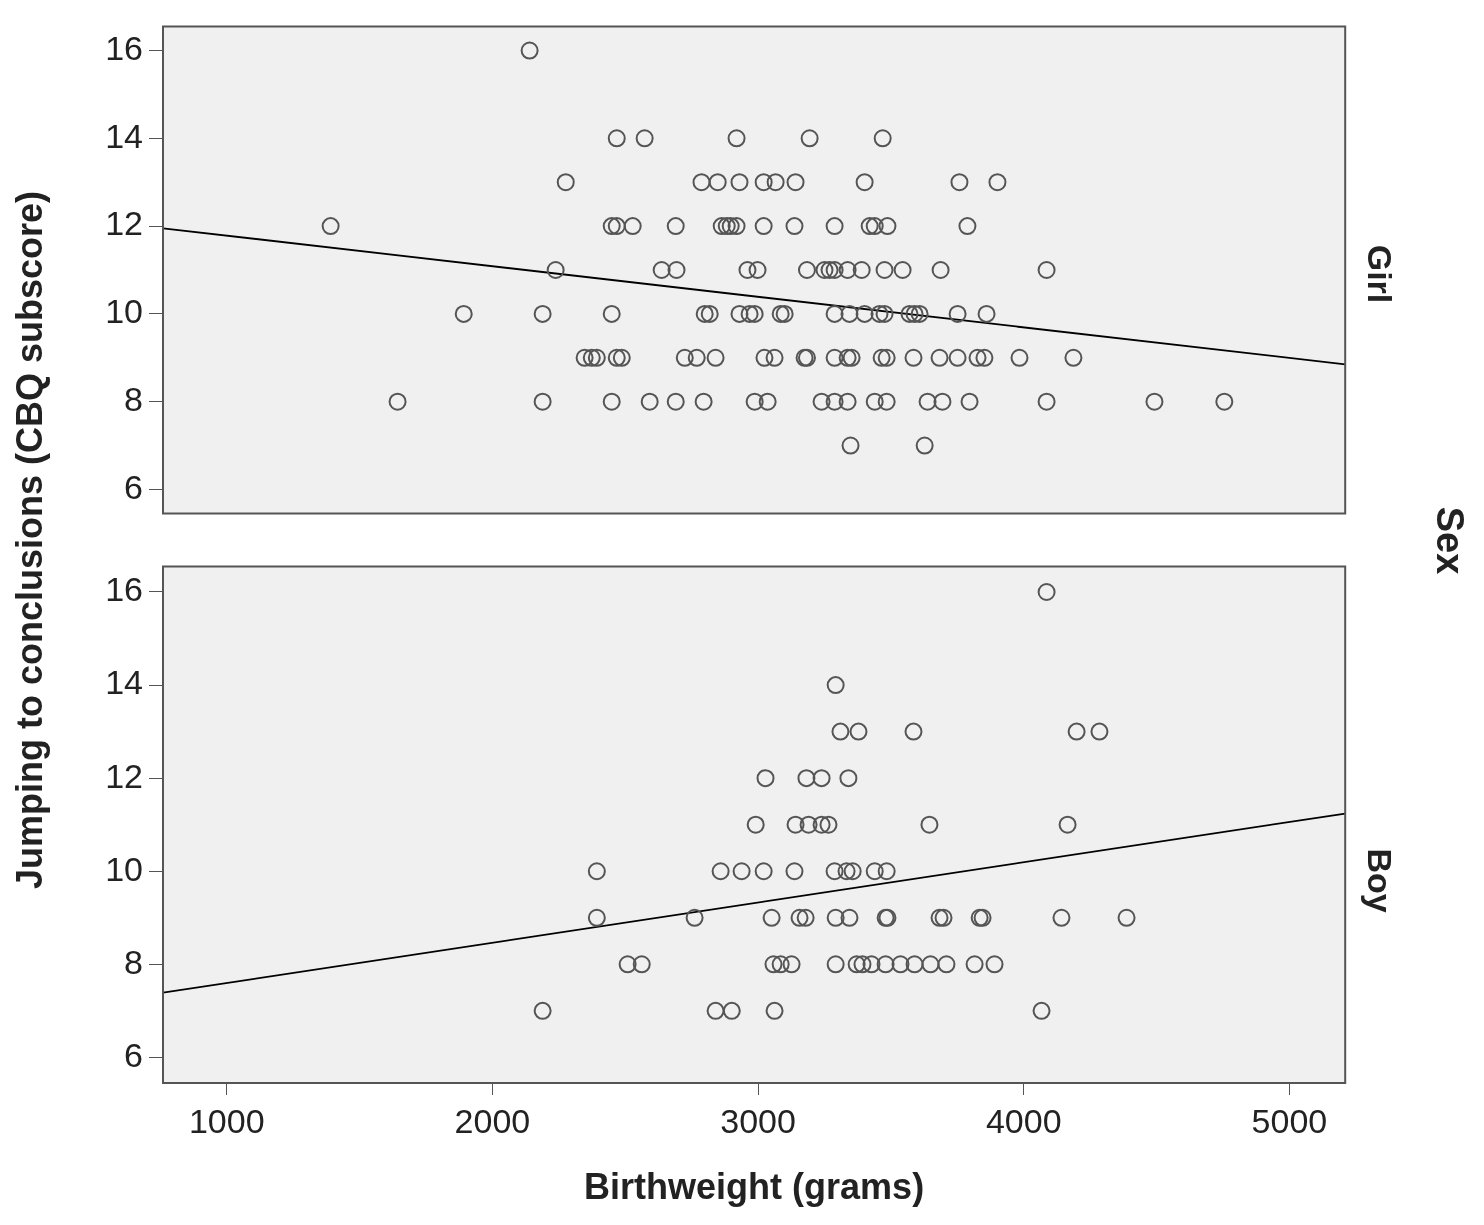 Image resolution: width=1484 pixels, height=1225 pixels. Describe the element at coordinates (758, 1120) in the screenshot. I see `x-tick-label: 3000` at that location.